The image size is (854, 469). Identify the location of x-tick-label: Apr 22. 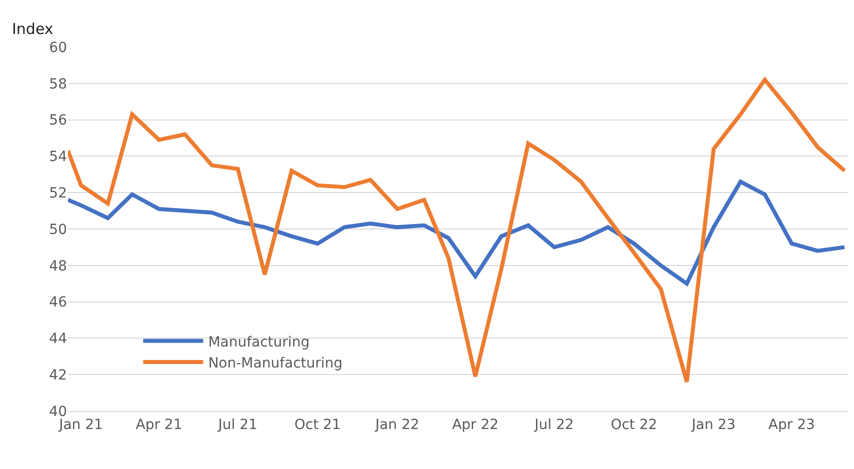
(475, 424).